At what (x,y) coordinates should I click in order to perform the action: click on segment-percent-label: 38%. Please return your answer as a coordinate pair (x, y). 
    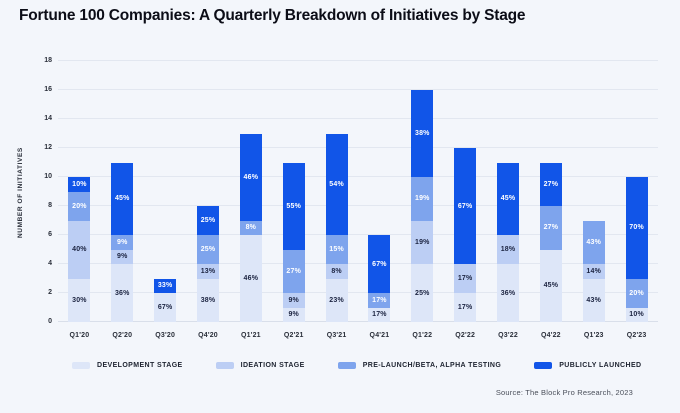
    Looking at the image, I should click on (422, 133).